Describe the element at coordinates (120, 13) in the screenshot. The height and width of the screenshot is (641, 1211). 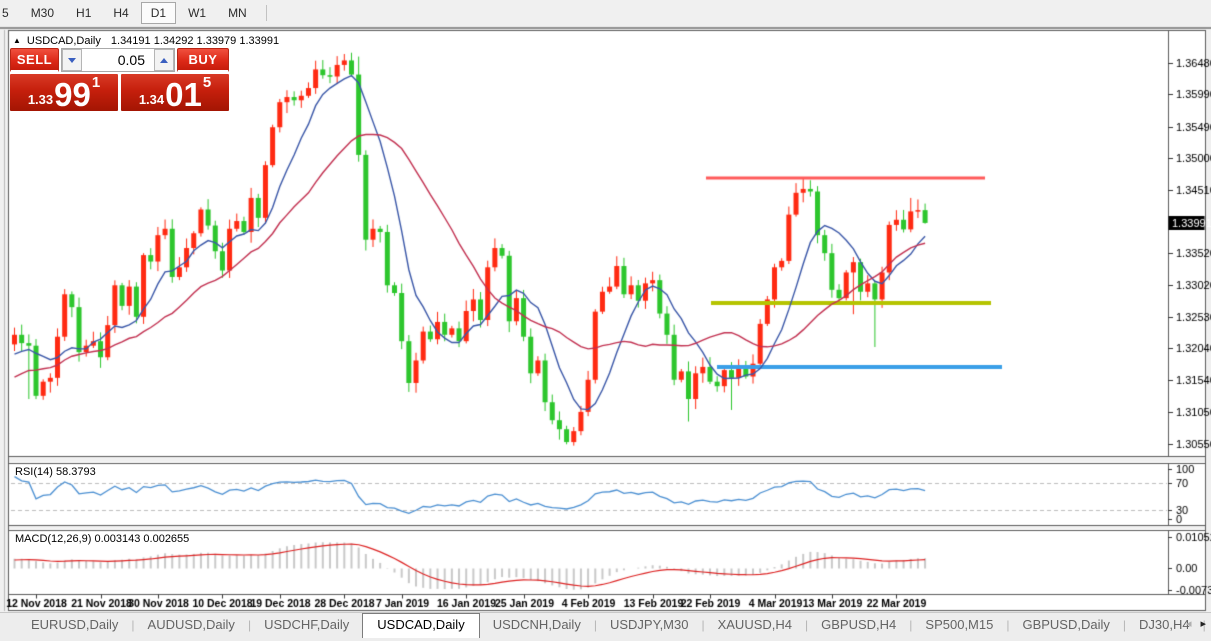
I see `timeframe-button-H4: H4` at that location.